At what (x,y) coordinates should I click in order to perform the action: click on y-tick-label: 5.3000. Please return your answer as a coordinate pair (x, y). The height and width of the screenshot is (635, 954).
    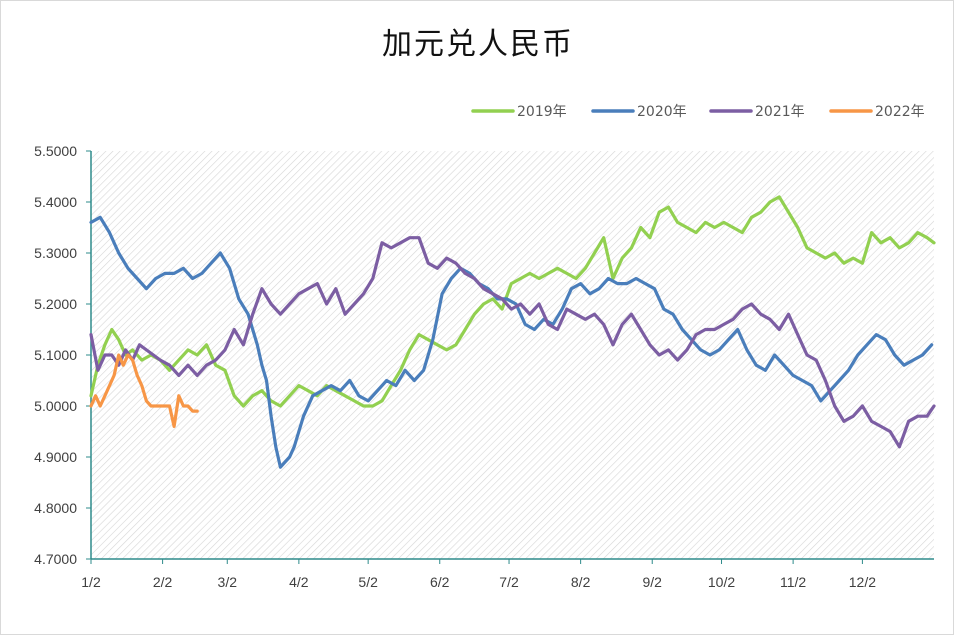
    Looking at the image, I should click on (55, 253).